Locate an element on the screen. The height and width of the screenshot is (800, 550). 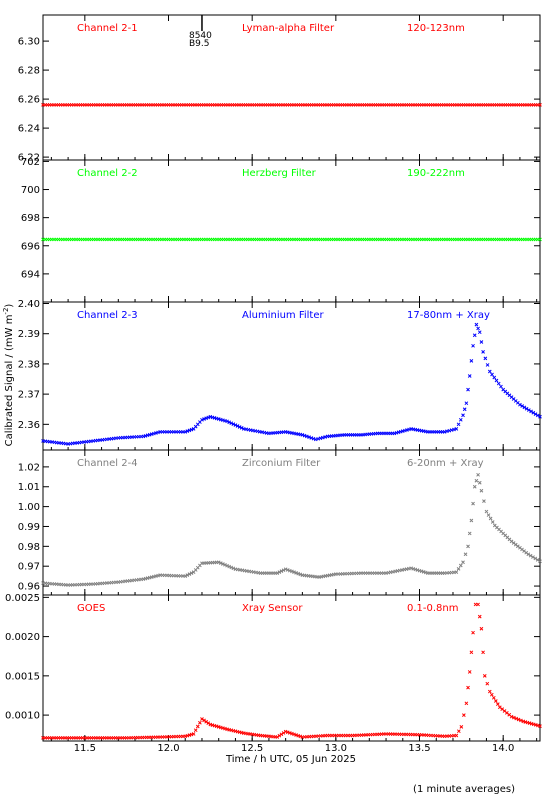
filter-name: Aluminium Filter is located at coordinates (283, 315).